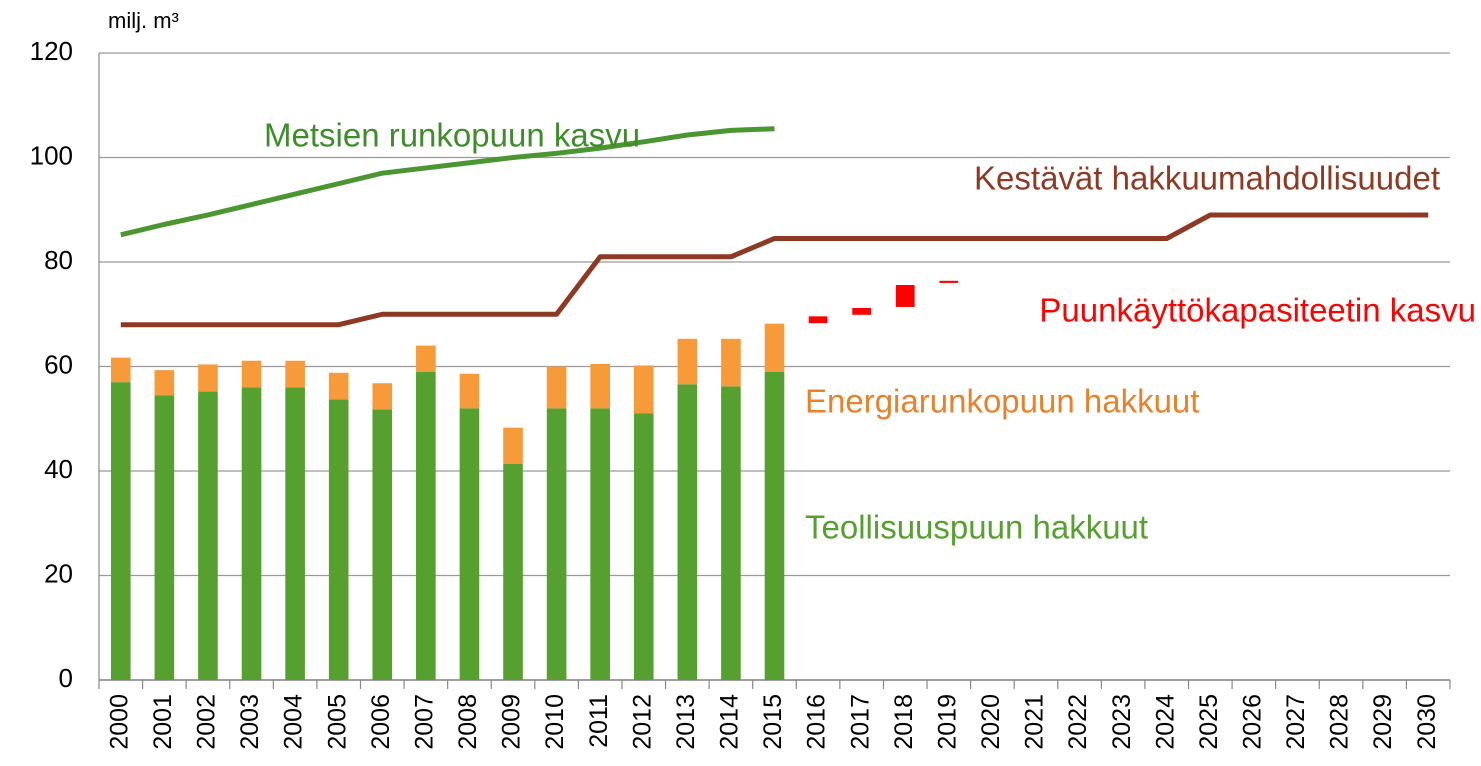 Image resolution: width=1481 pixels, height=766 pixels. I want to click on x-tick-label: 2006, so click(381, 722).